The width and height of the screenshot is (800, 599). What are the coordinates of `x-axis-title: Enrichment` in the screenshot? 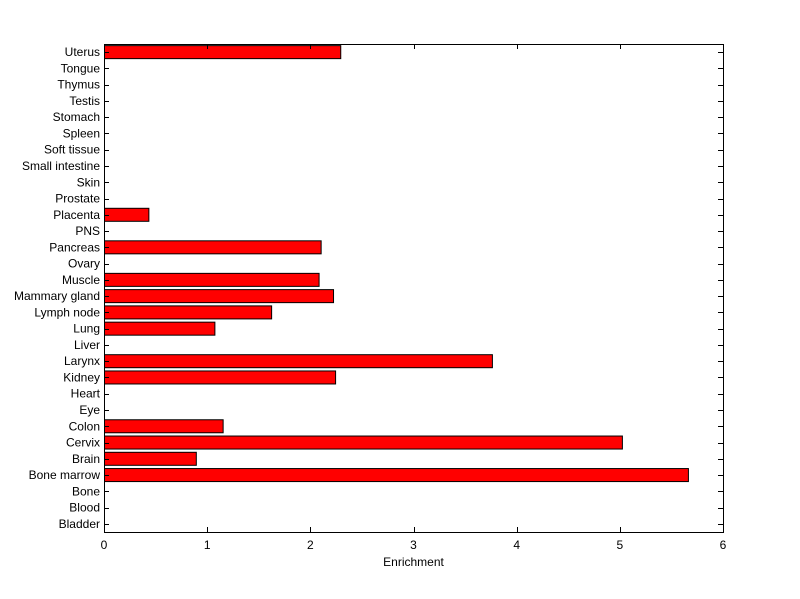 It's located at (413, 562).